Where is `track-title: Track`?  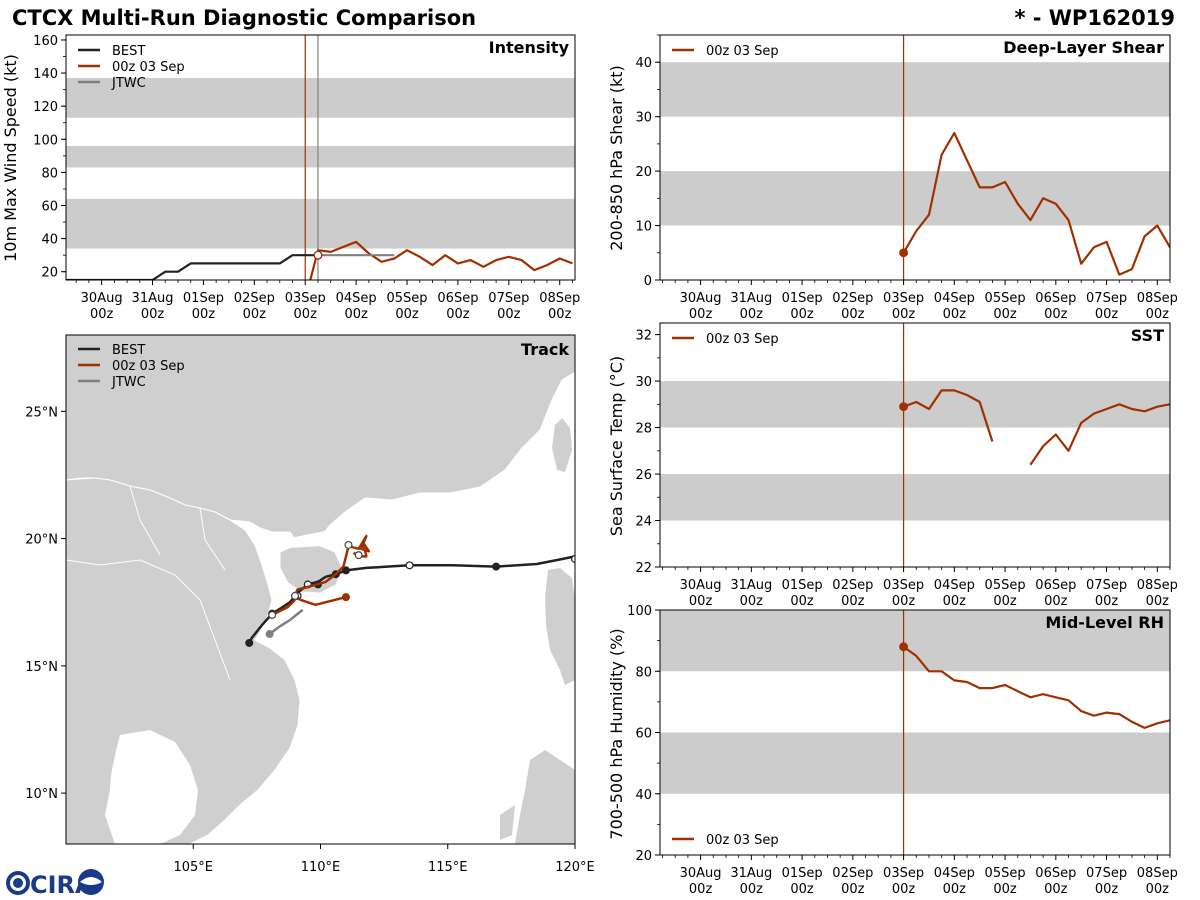 track-title: Track is located at coordinates (545, 349).